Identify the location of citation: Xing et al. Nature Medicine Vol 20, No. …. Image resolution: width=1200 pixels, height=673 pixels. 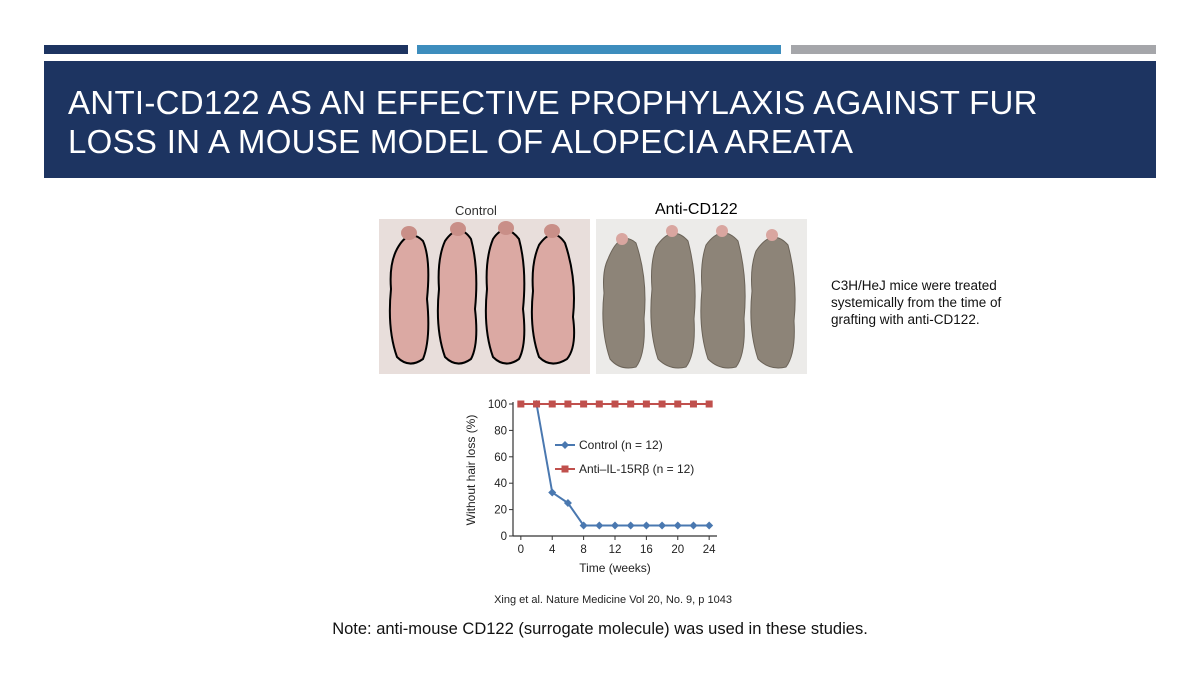
(613, 600).